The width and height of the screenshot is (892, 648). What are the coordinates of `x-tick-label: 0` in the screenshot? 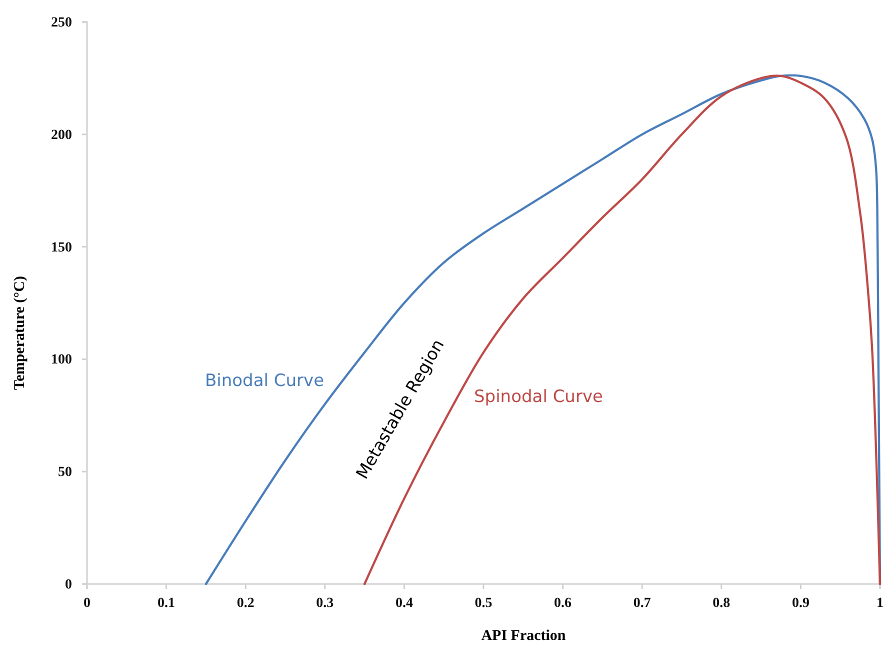 It's located at (87, 603).